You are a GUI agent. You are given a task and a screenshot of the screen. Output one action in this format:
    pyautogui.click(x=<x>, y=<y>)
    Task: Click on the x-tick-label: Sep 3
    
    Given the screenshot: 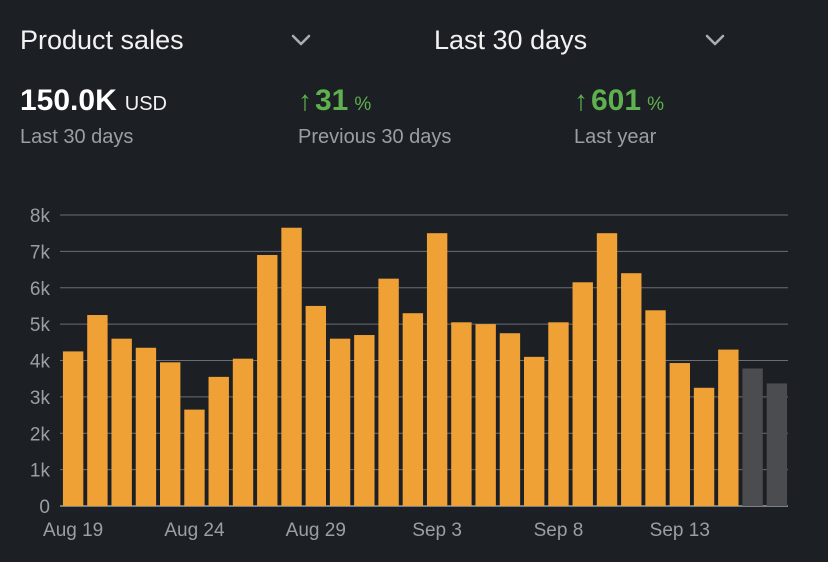 What is the action you would take?
    pyautogui.click(x=437, y=530)
    